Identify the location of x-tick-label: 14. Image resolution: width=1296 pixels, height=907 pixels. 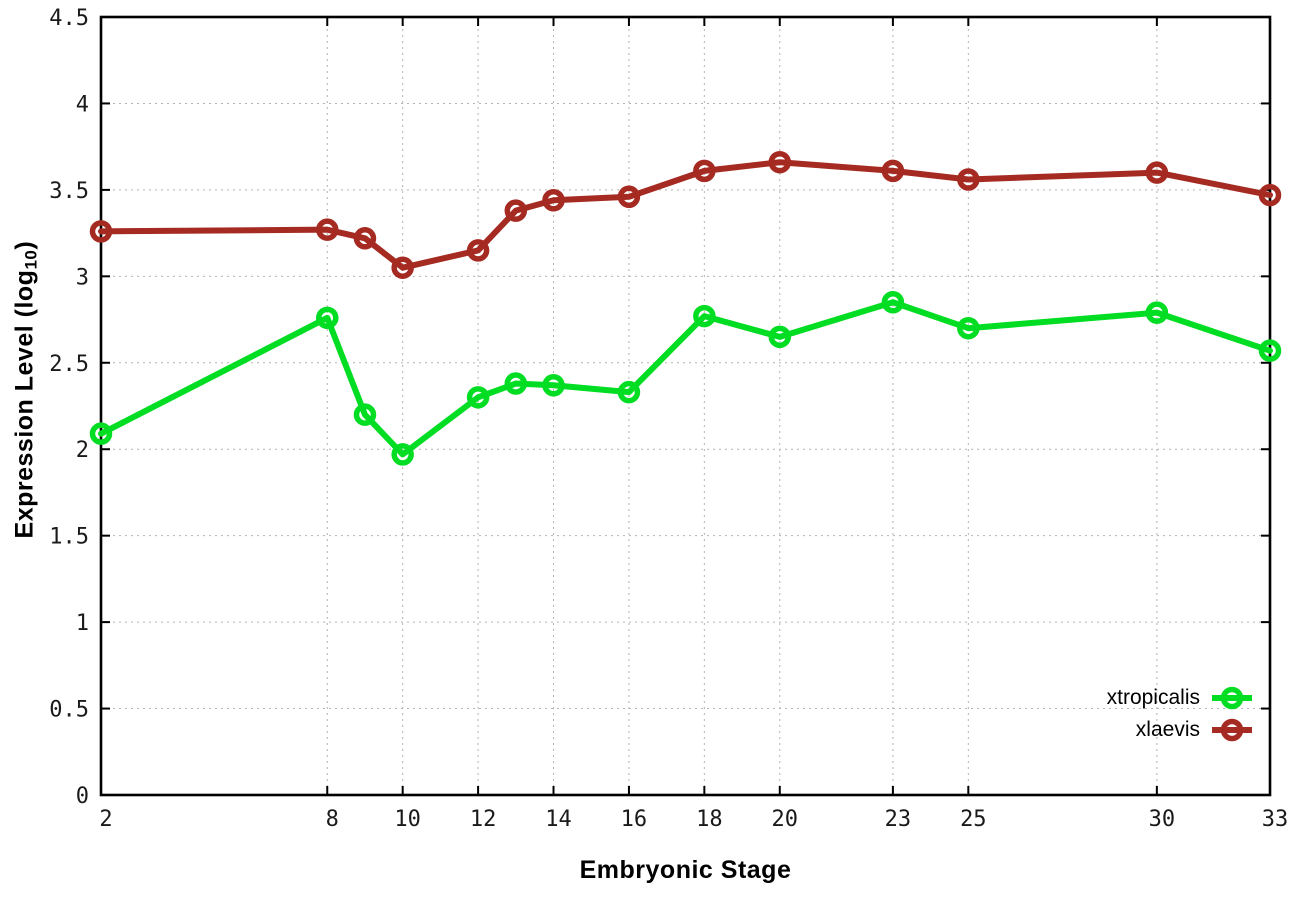
(558, 819).